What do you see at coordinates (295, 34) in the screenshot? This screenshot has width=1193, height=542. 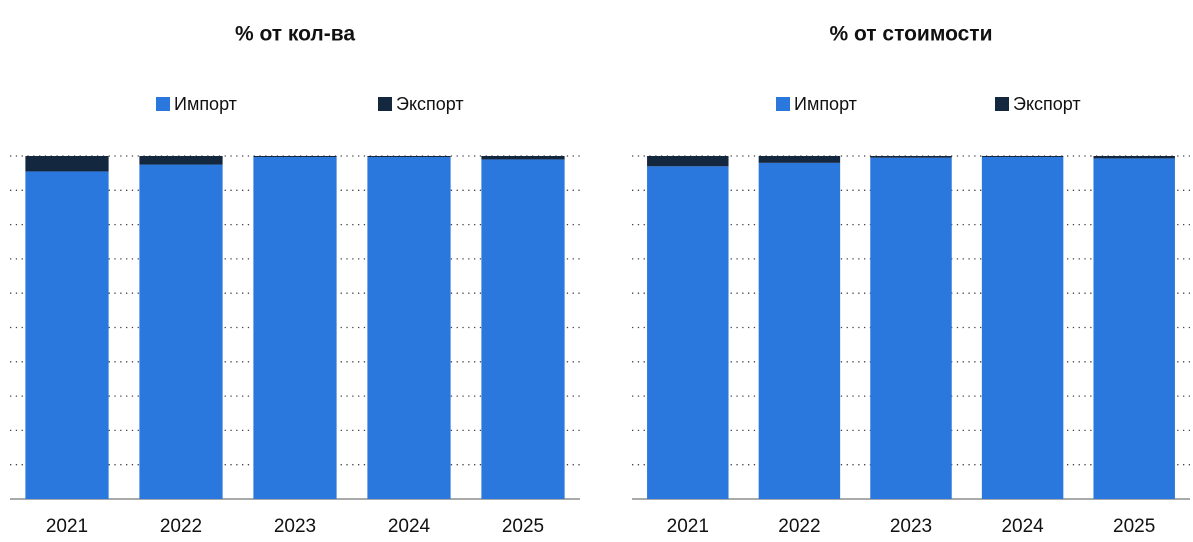 I see `chart-title: % от кол-ва` at bounding box center [295, 34].